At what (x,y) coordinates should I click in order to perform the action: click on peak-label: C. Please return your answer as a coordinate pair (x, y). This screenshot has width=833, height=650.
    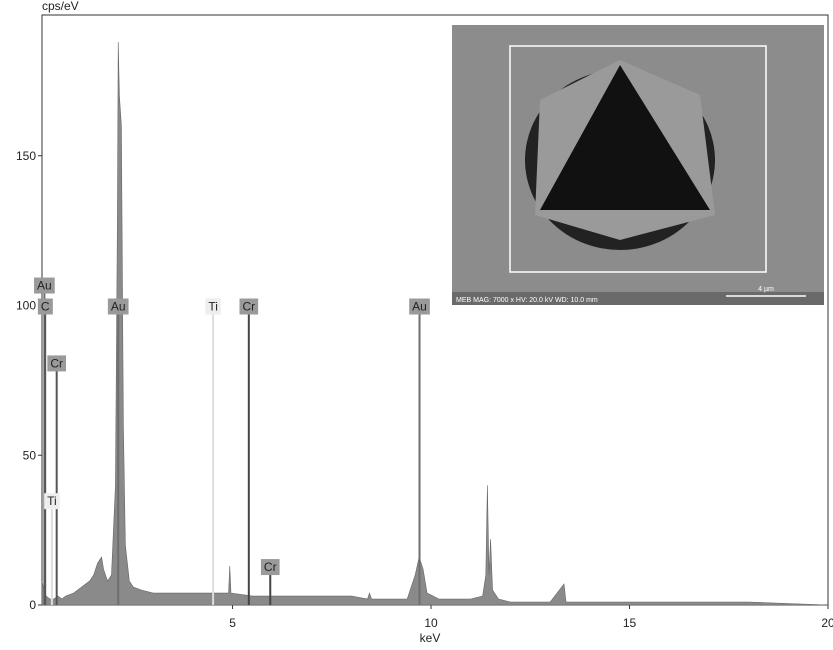
    Looking at the image, I should click on (45, 307).